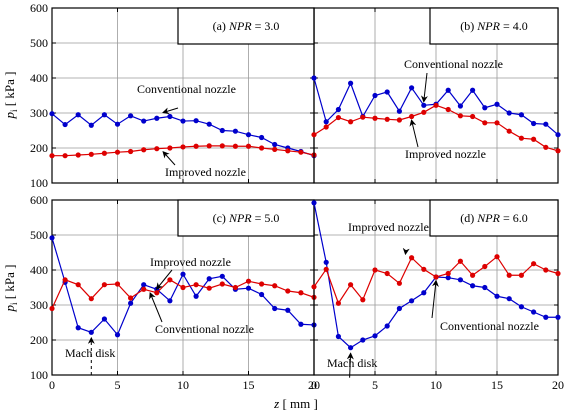 The height and width of the screenshot is (414, 566). I want to click on y-tick-label: 500, so click(39, 235).